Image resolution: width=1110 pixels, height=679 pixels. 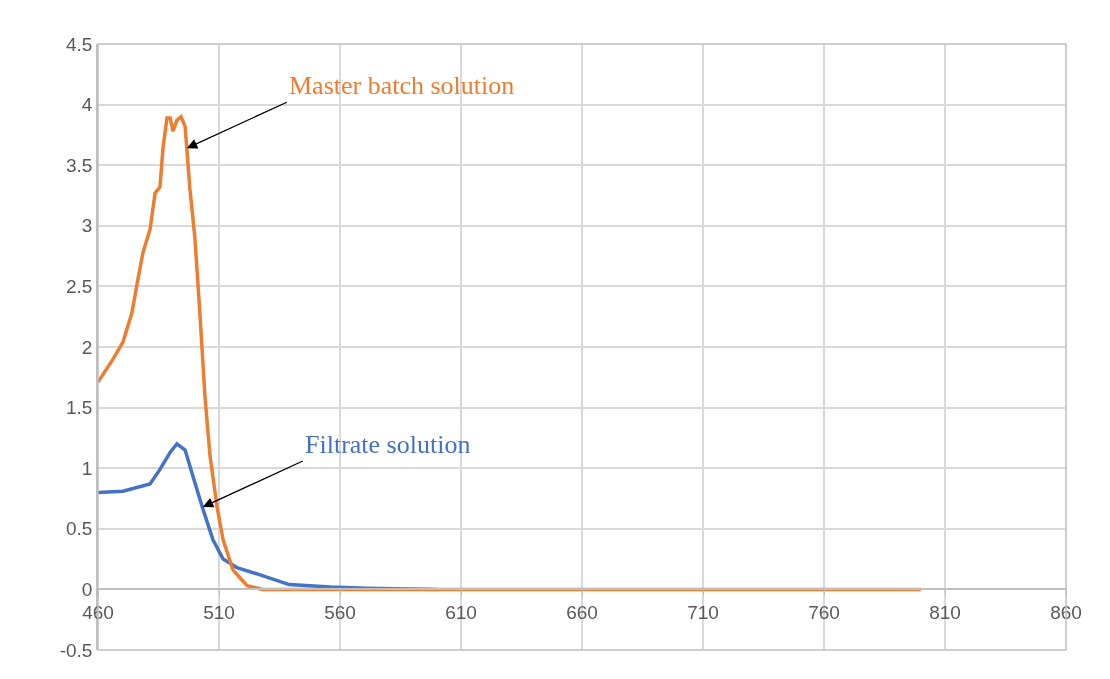 I want to click on x-tick-label: 610, so click(x=461, y=612).